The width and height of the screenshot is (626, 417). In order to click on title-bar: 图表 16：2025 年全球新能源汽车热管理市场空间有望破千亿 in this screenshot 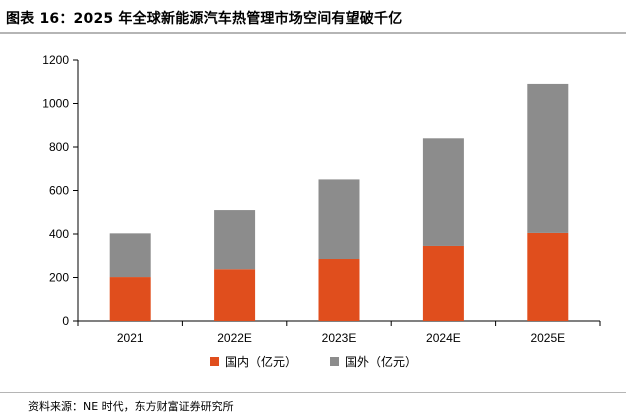, I will do `click(313, 17)`.